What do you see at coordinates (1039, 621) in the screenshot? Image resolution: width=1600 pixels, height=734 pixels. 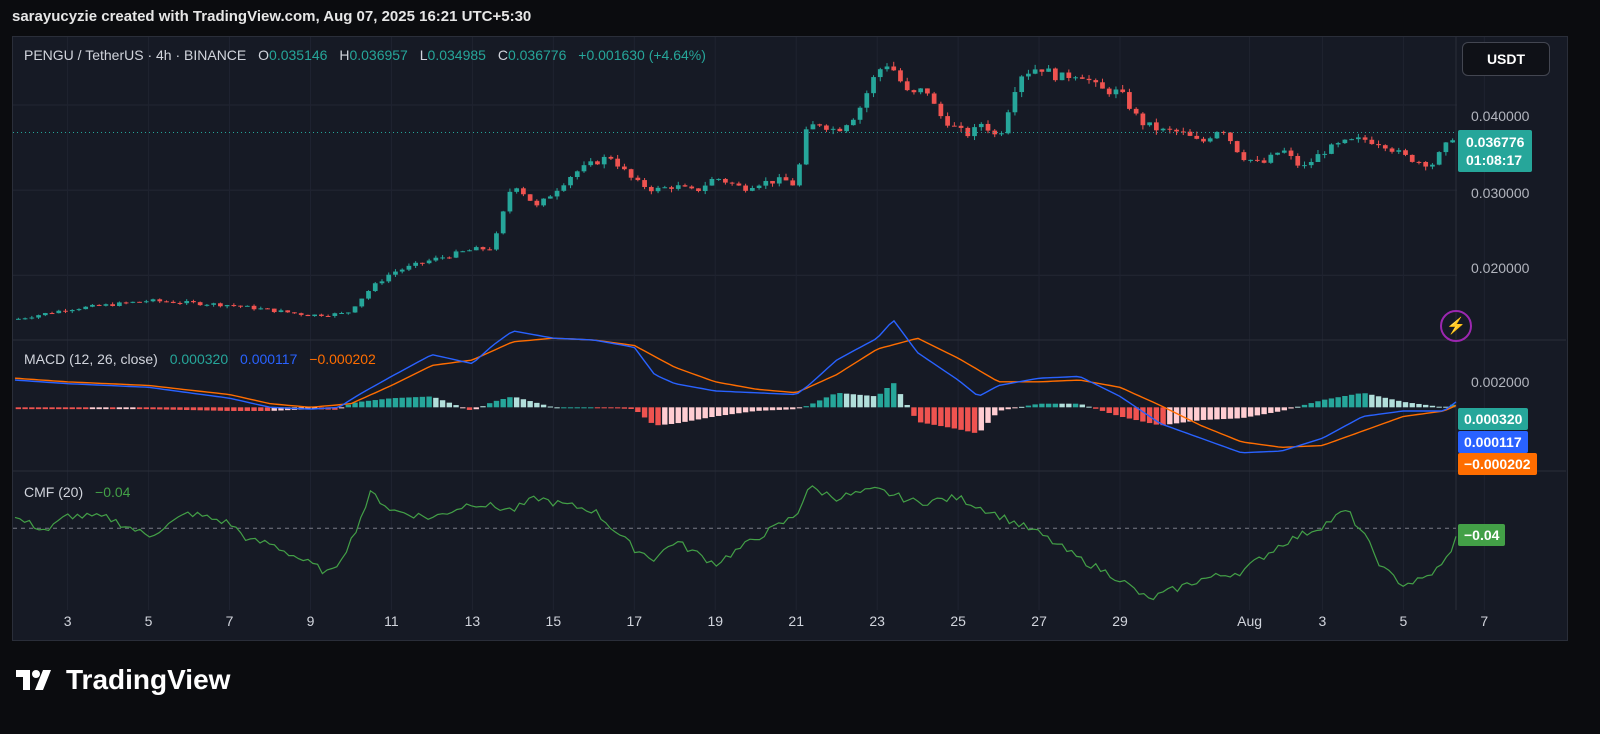 I see `time-axis-label: 27` at bounding box center [1039, 621].